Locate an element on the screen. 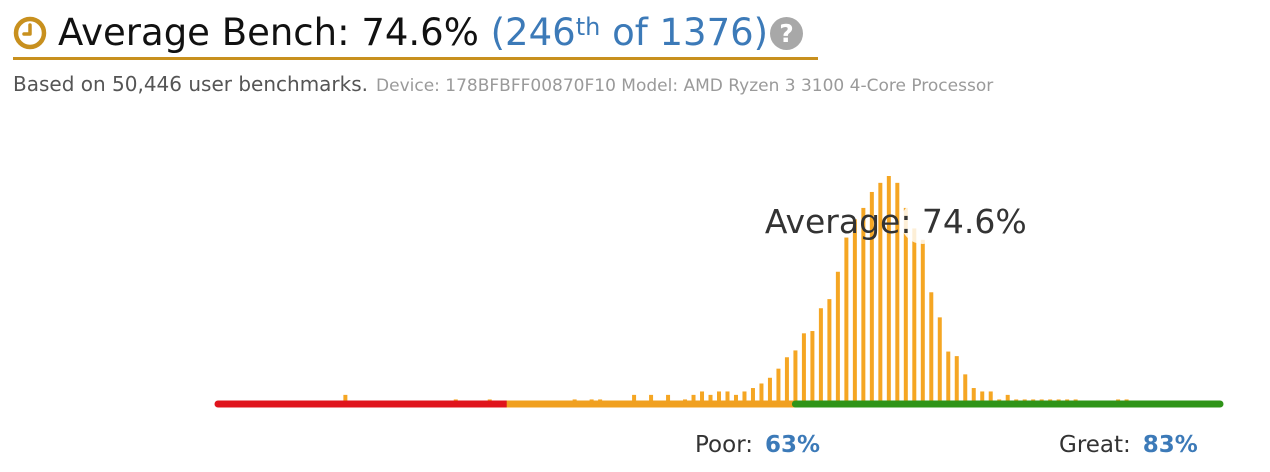  great-label: Great: is located at coordinates (1095, 445).